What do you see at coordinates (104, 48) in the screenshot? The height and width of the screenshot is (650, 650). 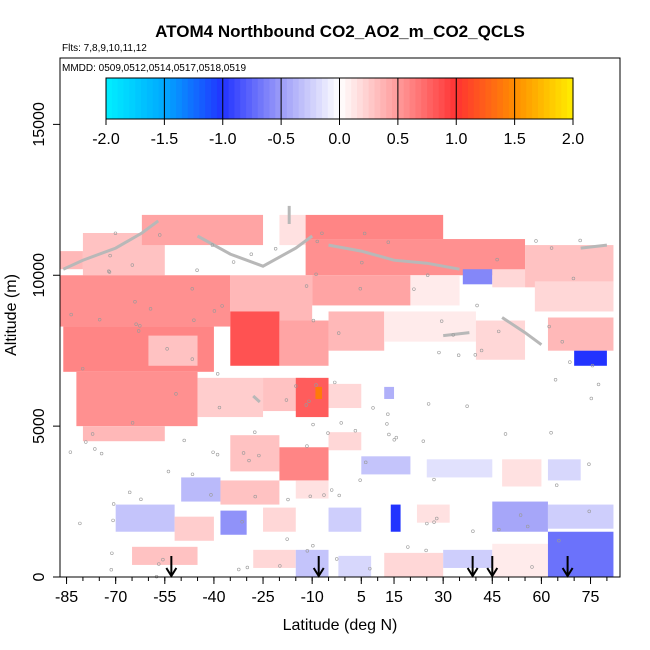 I see `flights-subtitle: Flts: 7,8,9,10,11,12` at bounding box center [104, 48].